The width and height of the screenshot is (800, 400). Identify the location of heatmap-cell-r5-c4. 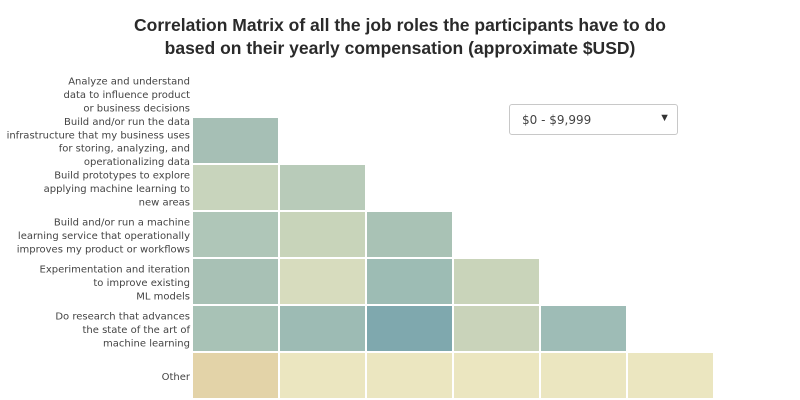
(583, 328).